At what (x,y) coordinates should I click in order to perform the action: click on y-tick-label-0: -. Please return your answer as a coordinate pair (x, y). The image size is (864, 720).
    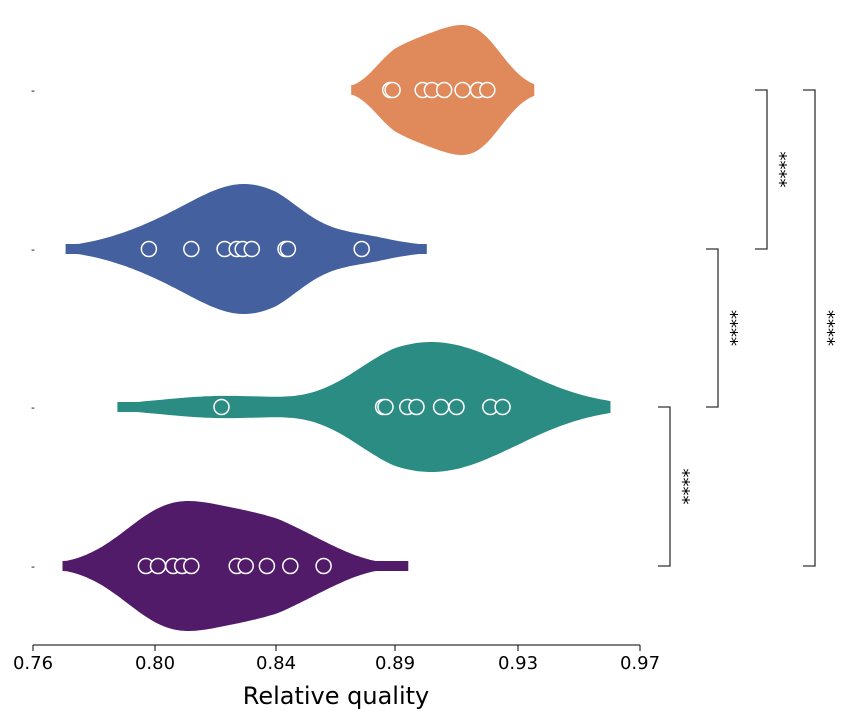
    Looking at the image, I should click on (33, 90).